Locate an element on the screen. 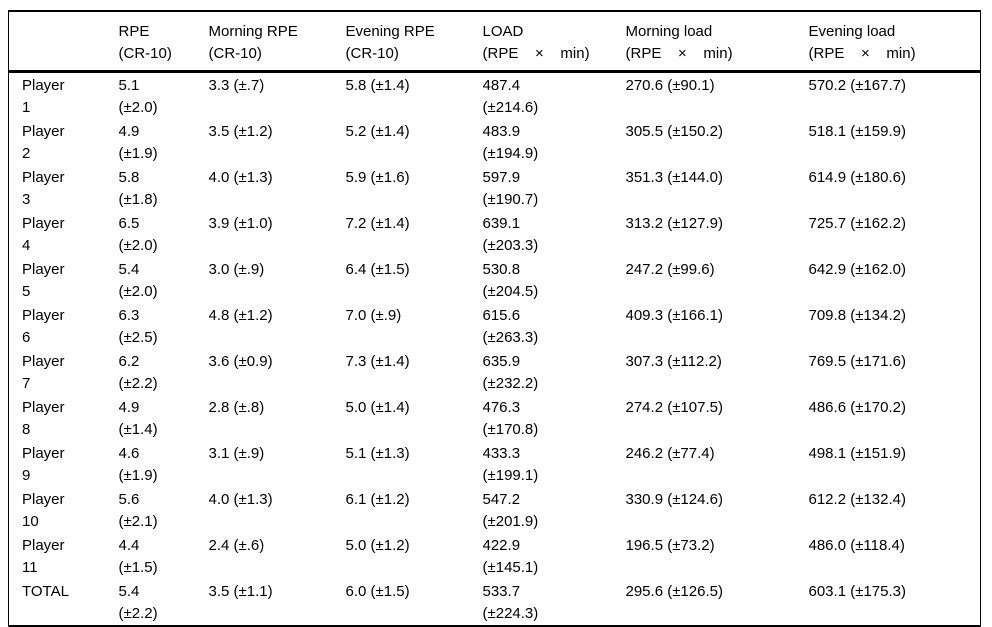 The width and height of the screenshot is (992, 627). cell-evening-load: 498.1 (±151.9) is located at coordinates (857, 453).